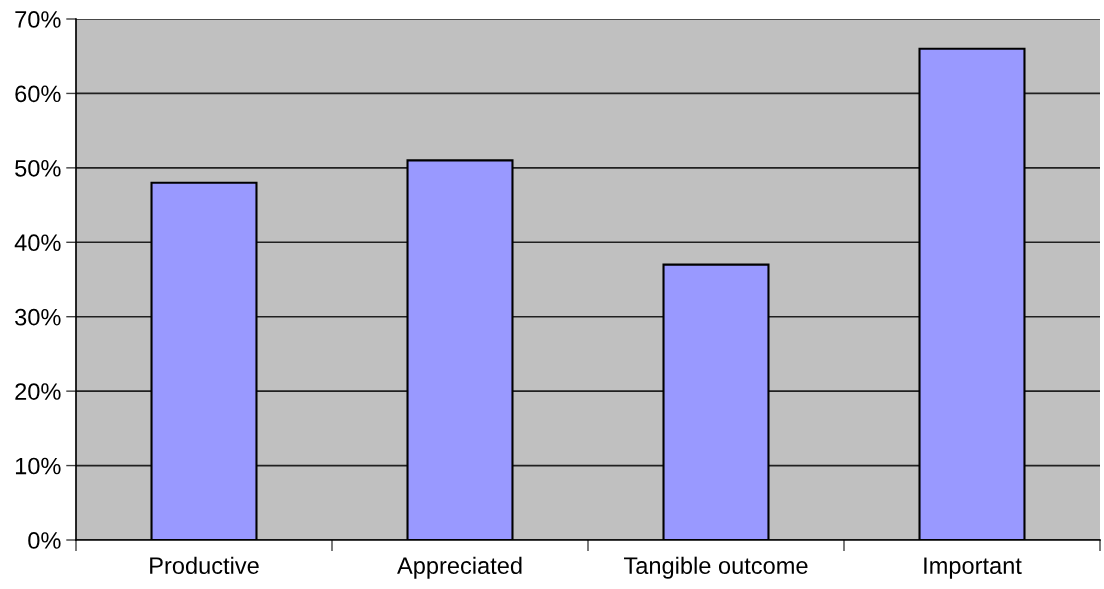 This screenshot has height=589, width=1104. Describe the element at coordinates (973, 568) in the screenshot. I see `x-tick-label: Important` at that location.